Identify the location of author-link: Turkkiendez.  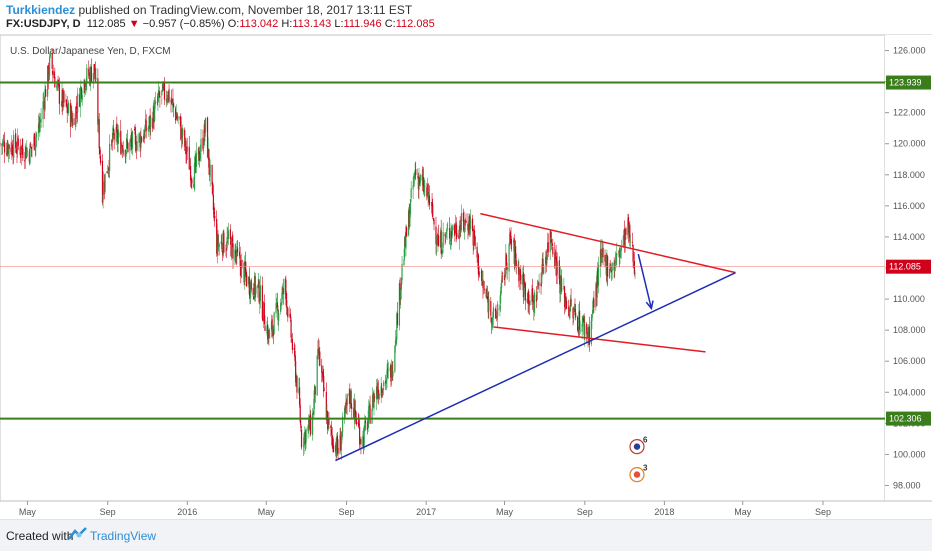
(41, 10).